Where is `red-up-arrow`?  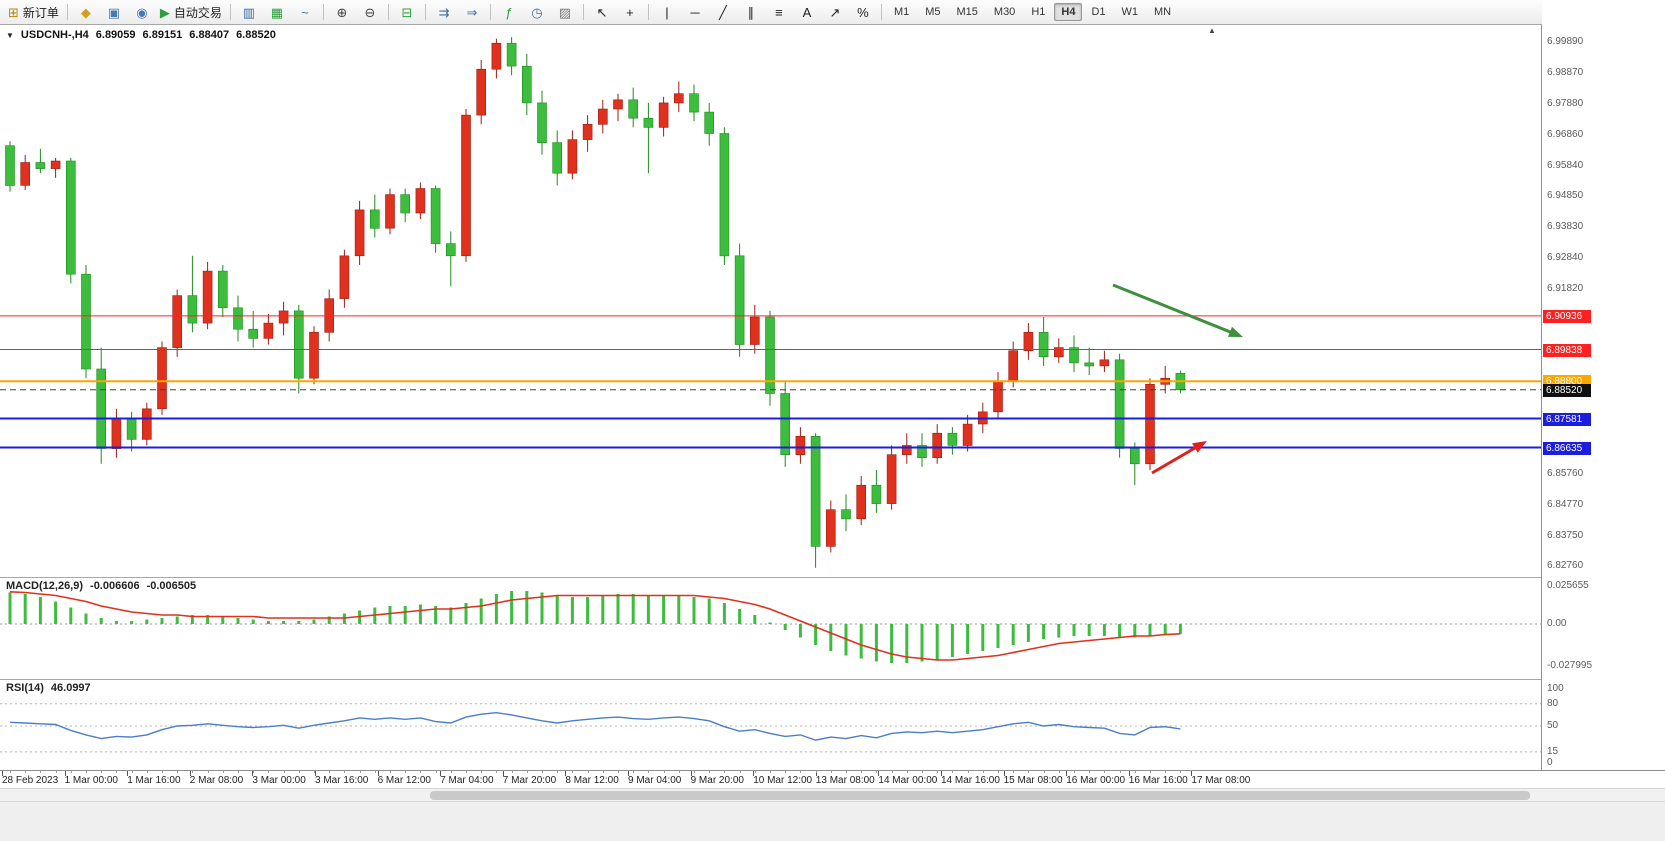
red-up-arrow is located at coordinates (1175, 459).